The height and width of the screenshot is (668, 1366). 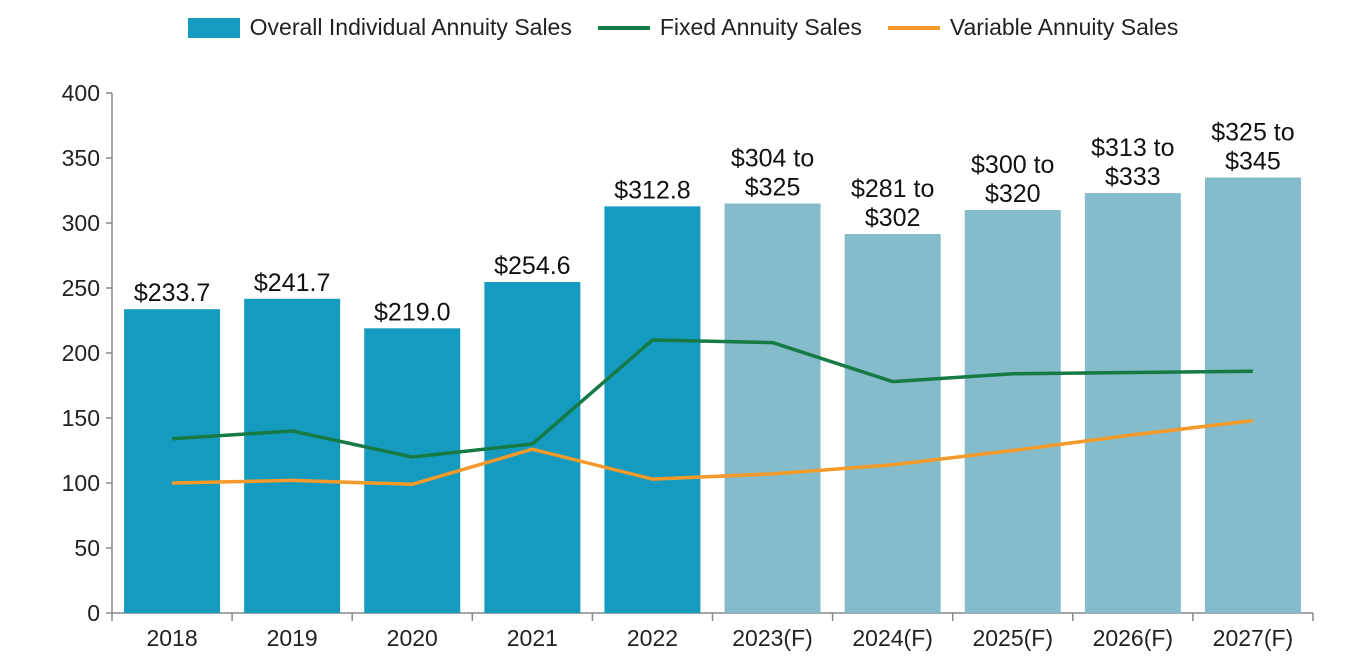 I want to click on y-tick-label: 250, so click(x=81, y=288).